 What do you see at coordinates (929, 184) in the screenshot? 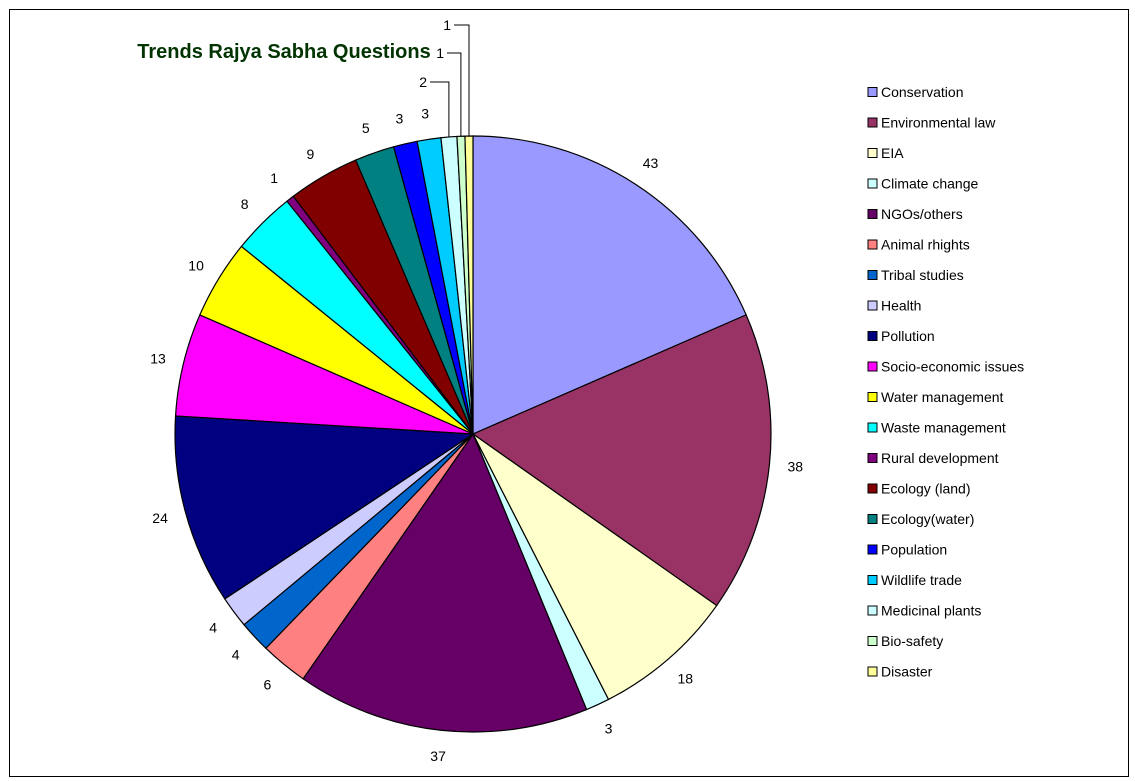
I see `legend-label-climate-change: Climate change` at bounding box center [929, 184].